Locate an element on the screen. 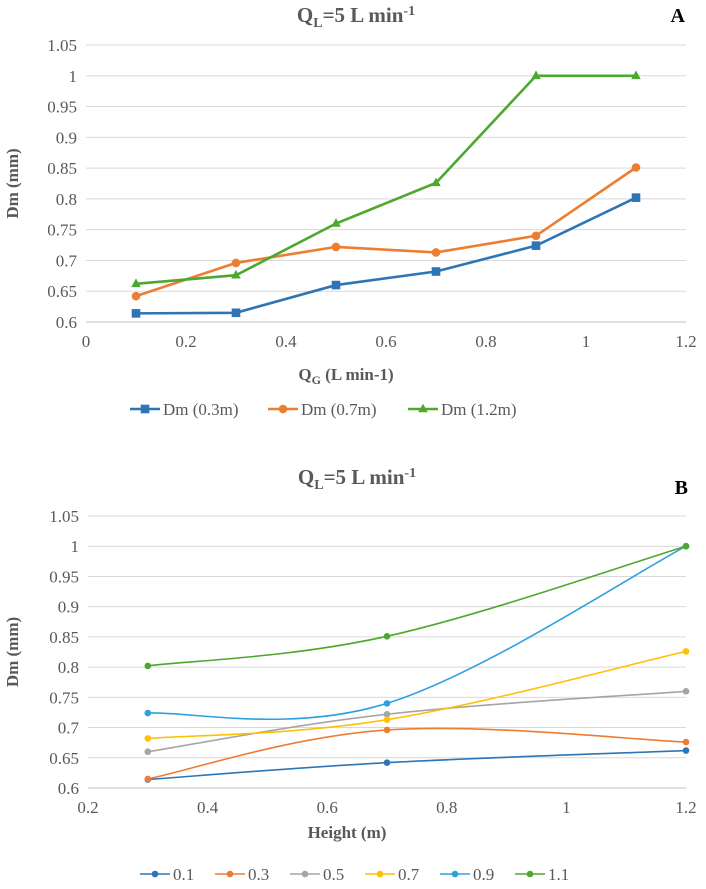  x-tick-label: 0.8 is located at coordinates (446, 807).